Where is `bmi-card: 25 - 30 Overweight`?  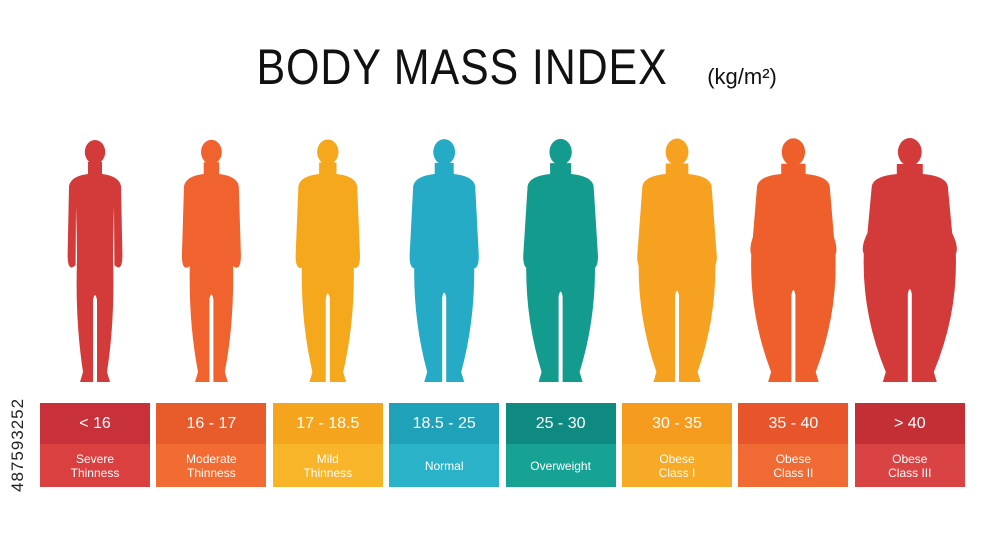
bmi-card: 25 - 30 Overweight is located at coordinates (560, 445).